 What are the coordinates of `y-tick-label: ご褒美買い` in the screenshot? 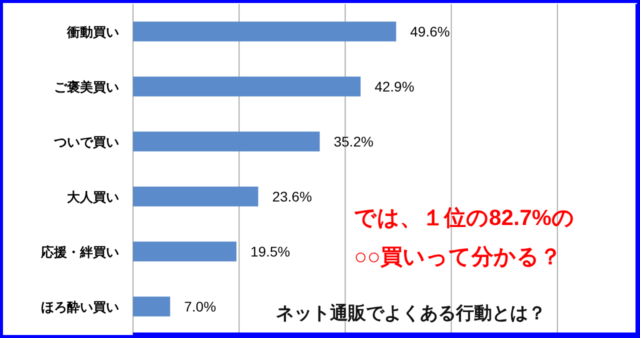 It's located at (86, 87).